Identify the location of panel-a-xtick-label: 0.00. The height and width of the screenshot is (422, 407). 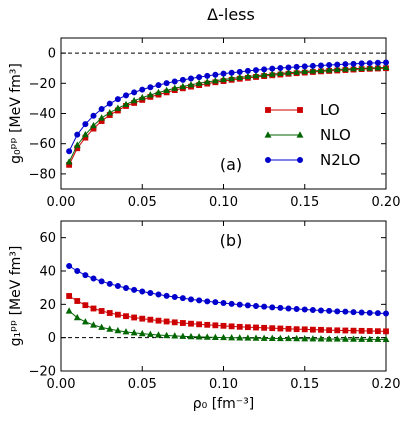
(61, 202).